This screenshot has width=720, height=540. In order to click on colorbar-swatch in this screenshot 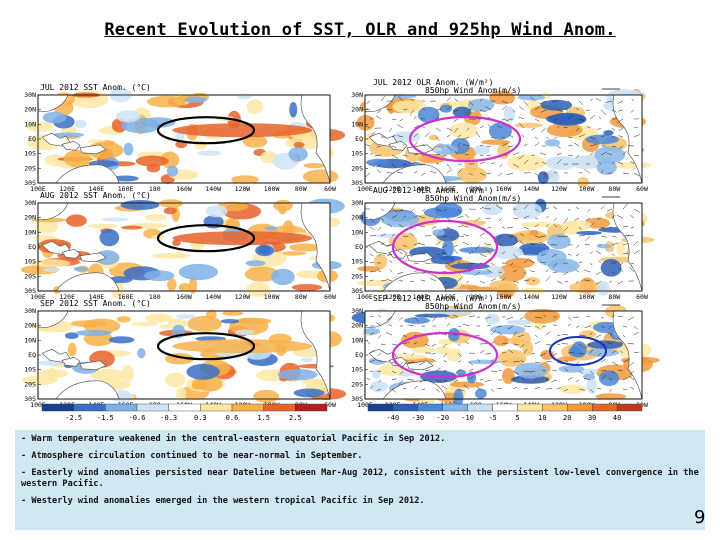, I will do `click(555, 407)`.